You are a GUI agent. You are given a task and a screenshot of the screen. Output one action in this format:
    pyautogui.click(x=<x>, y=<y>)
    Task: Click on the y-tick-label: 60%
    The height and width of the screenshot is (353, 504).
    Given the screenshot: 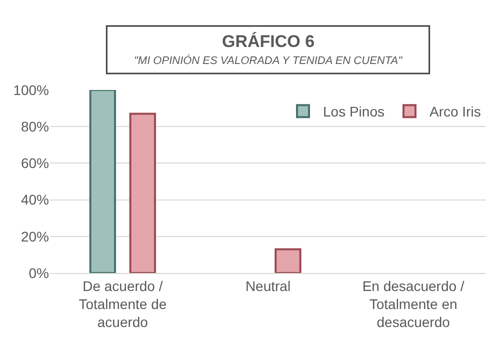 What is the action you would take?
    pyautogui.click(x=34, y=163)
    